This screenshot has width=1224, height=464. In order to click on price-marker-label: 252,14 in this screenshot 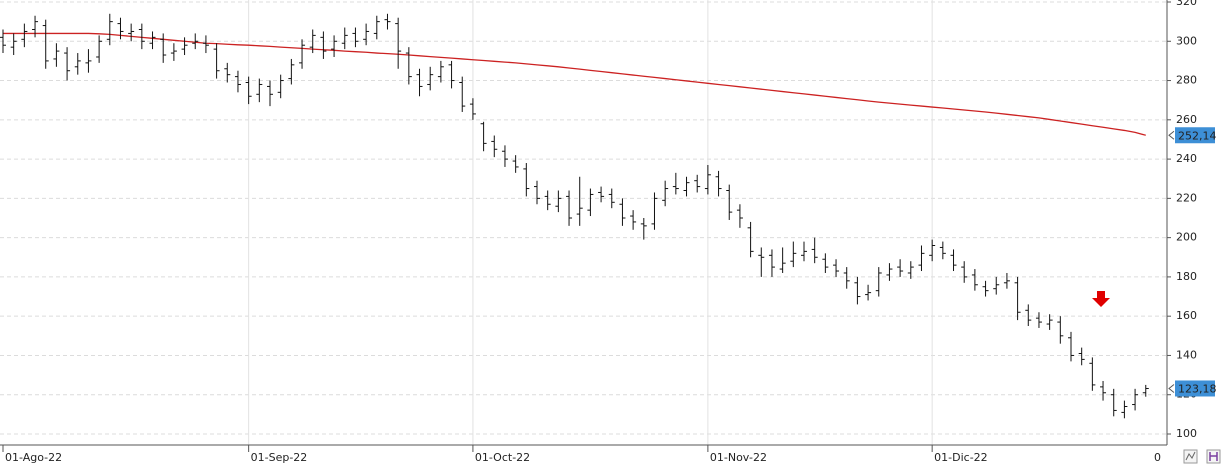, I will do `click(1197, 135)`.